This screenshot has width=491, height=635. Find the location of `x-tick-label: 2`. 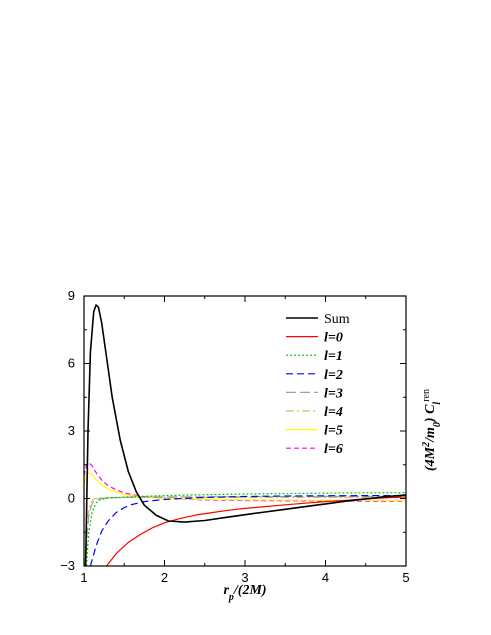

x-tick-label: 2 is located at coordinates (164, 577).